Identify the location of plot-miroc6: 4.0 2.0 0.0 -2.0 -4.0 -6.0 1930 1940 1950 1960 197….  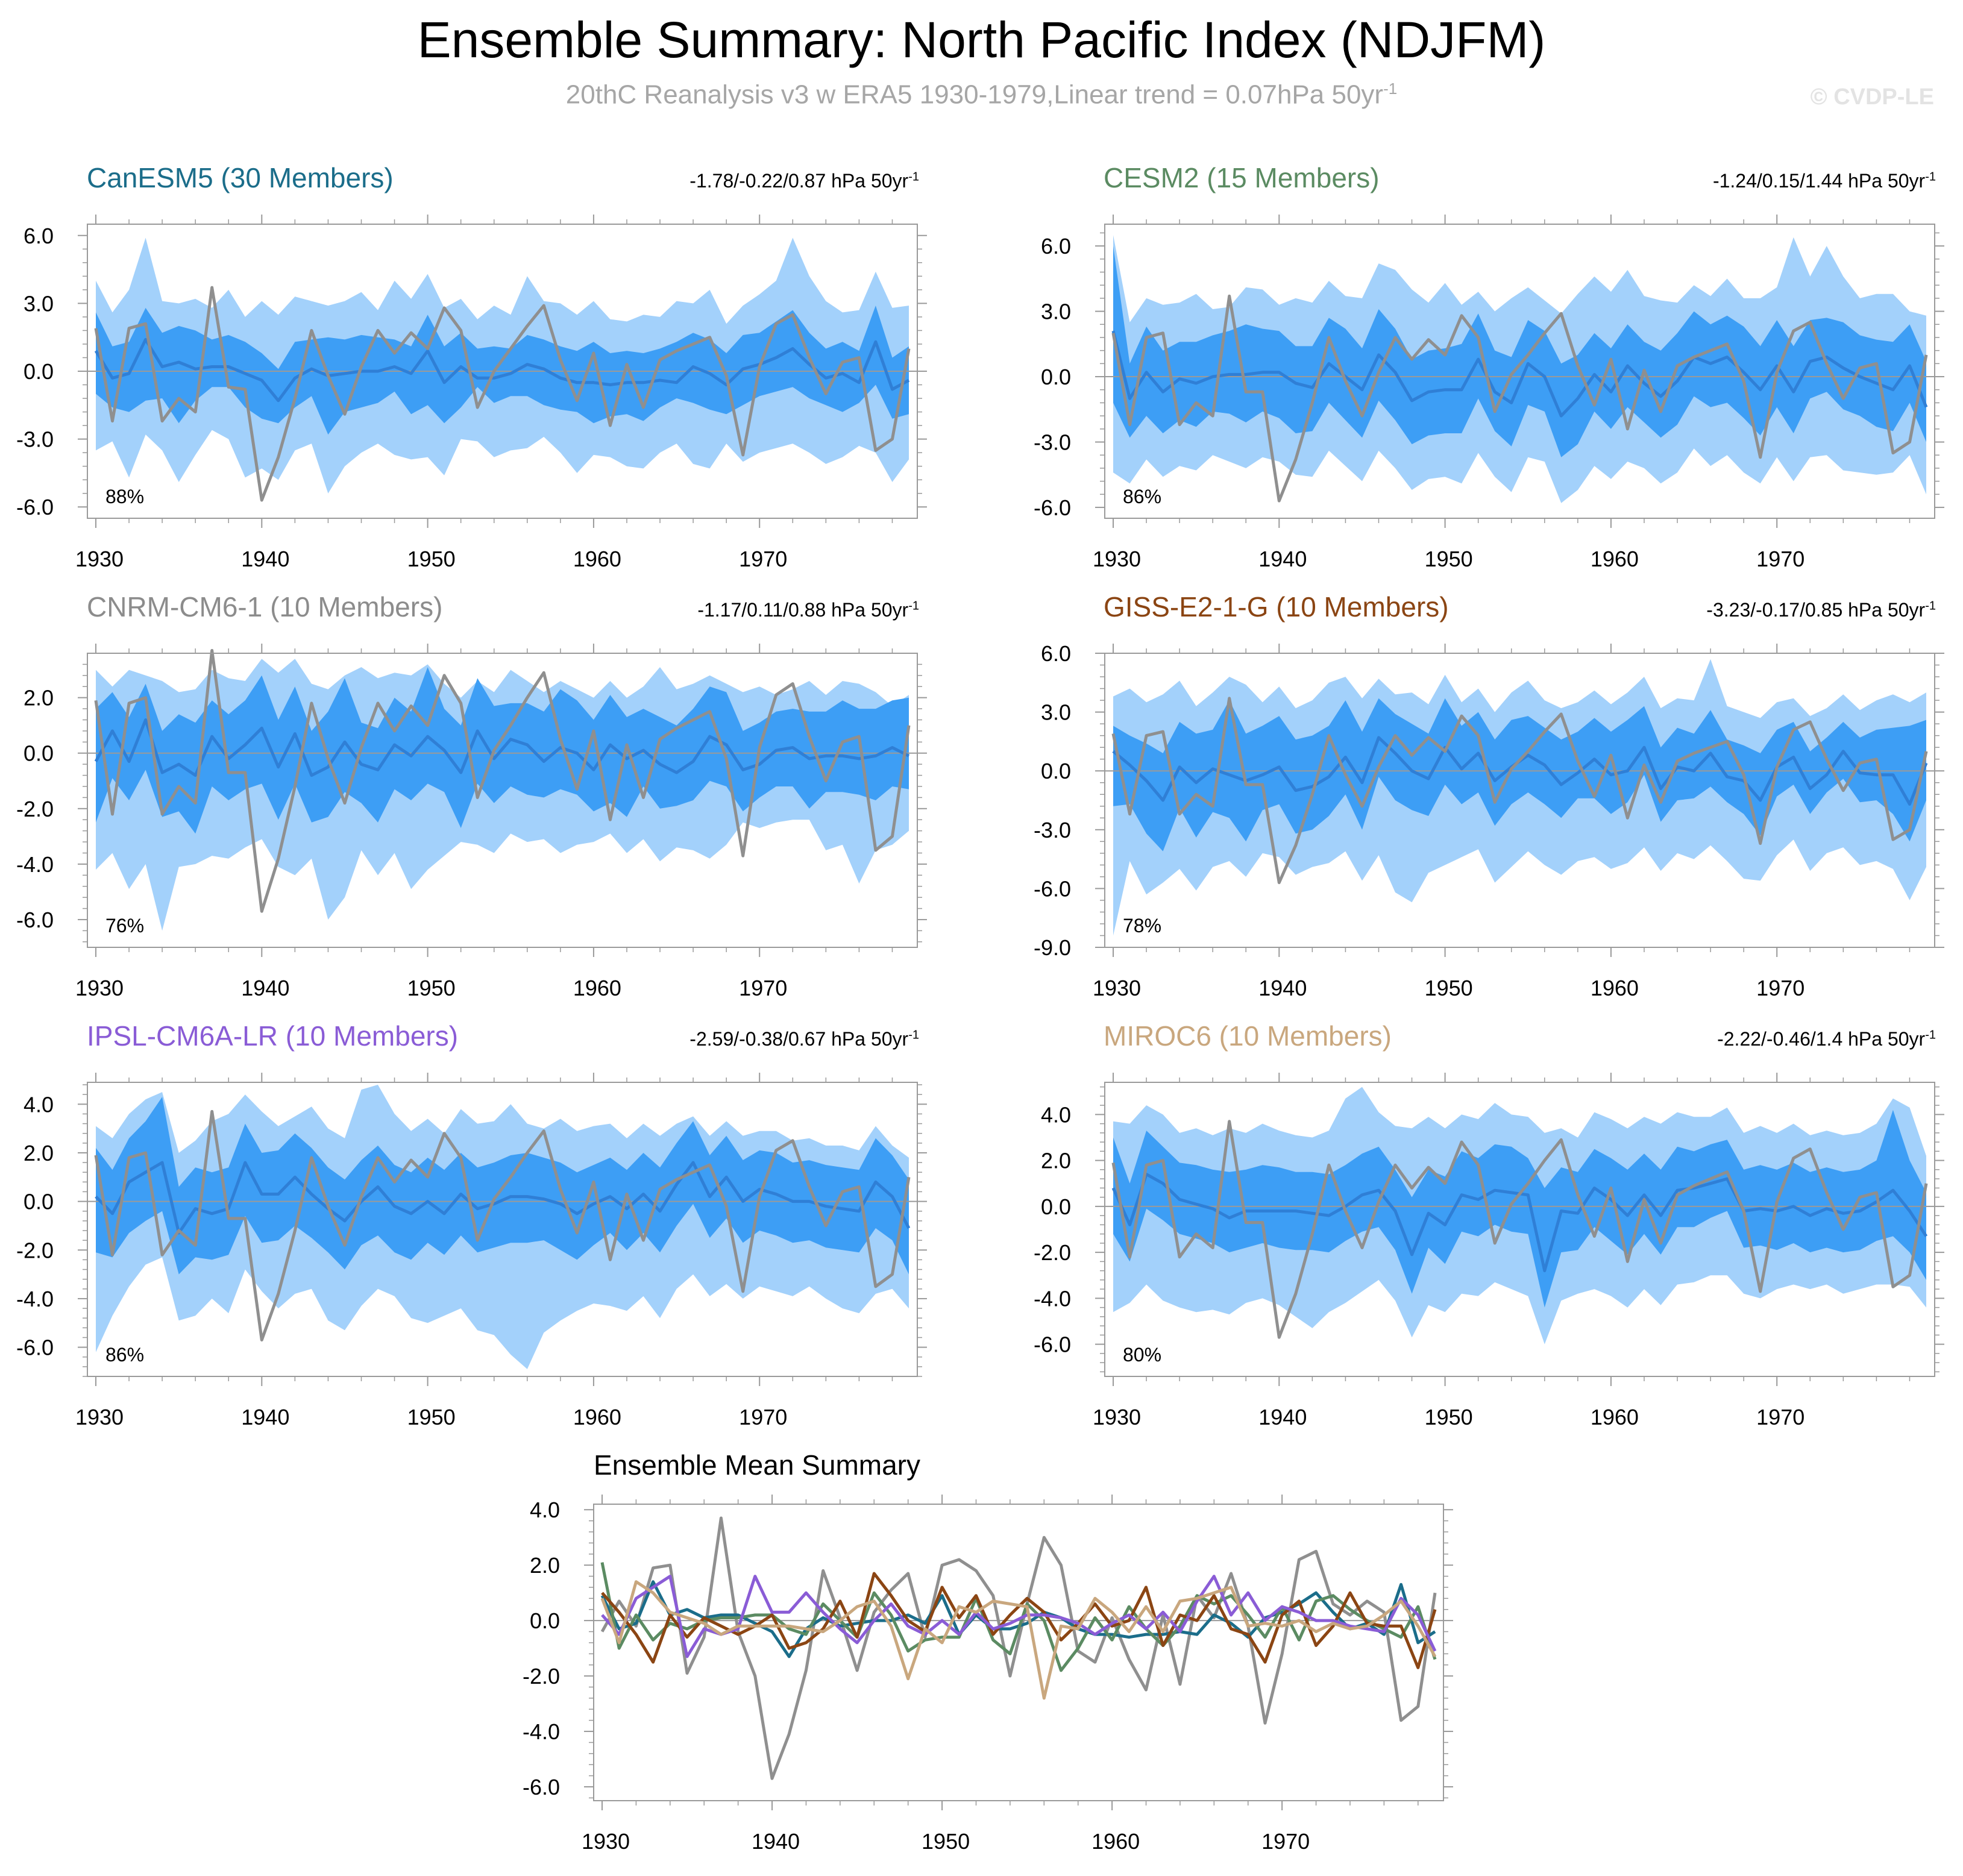
(1489, 1251).